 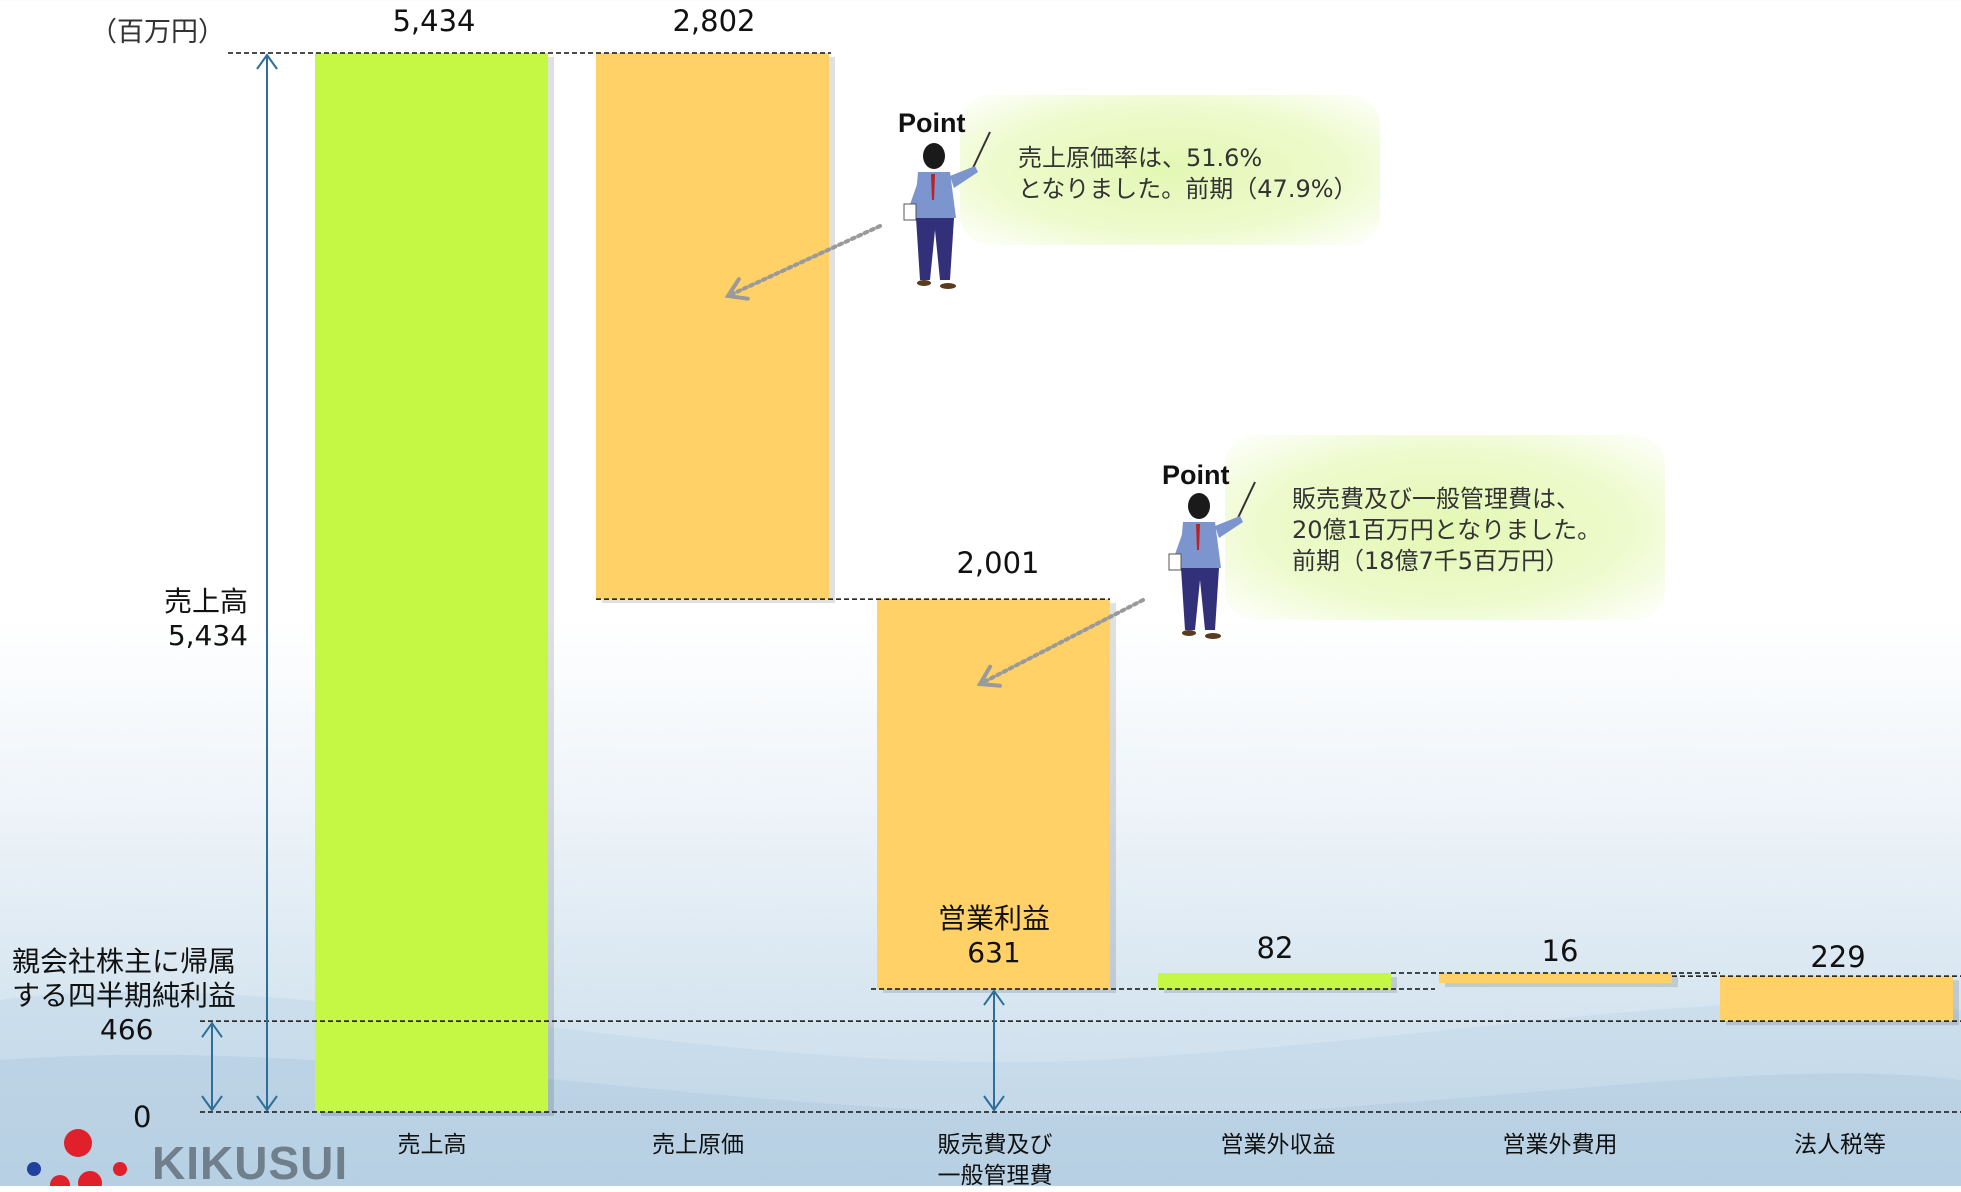 I want to click on operating-profit-title: 営業利益, so click(x=993, y=918).